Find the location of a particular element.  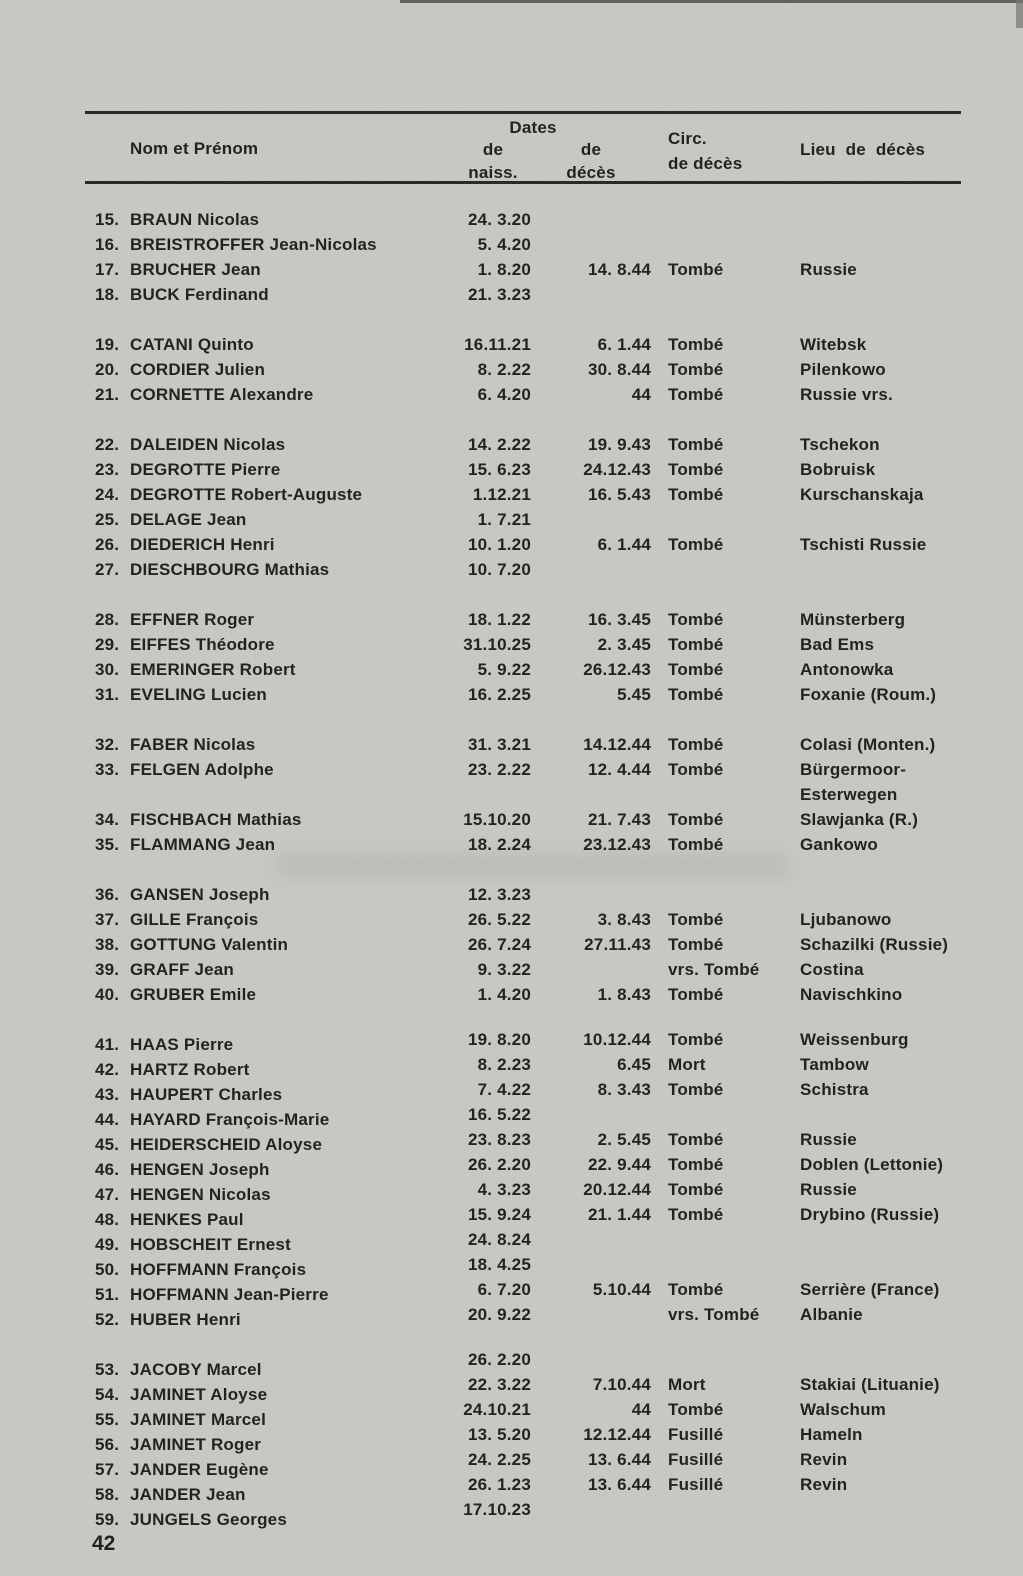

col-header-birth-date: de naiss. is located at coordinates (493, 161).